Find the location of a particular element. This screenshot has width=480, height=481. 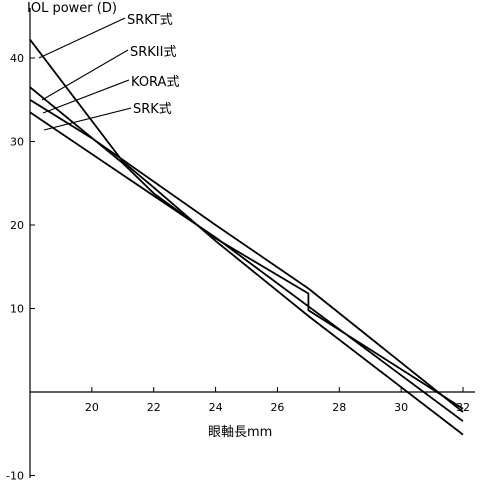

x-tick-label: 32 is located at coordinates (463, 407).